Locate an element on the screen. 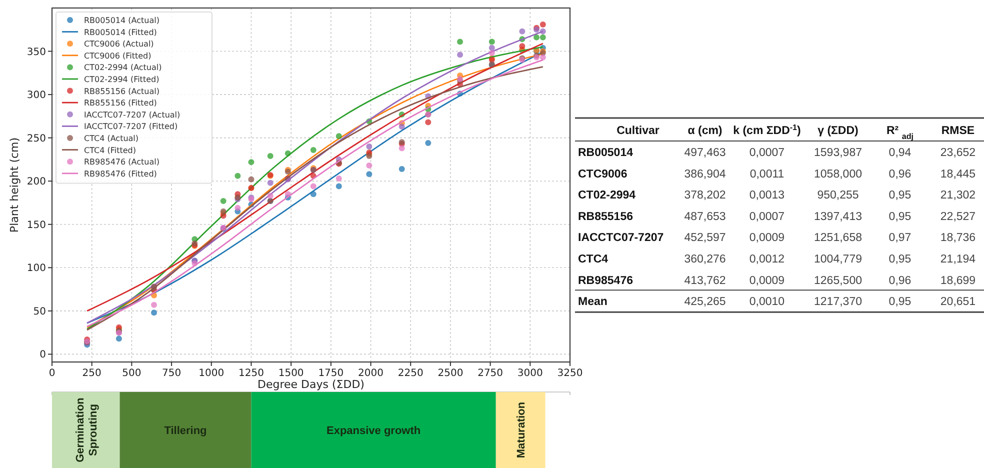 This screenshot has height=468, width=984. legend-label: CT02-2994 (Fitted) is located at coordinates (122, 79).